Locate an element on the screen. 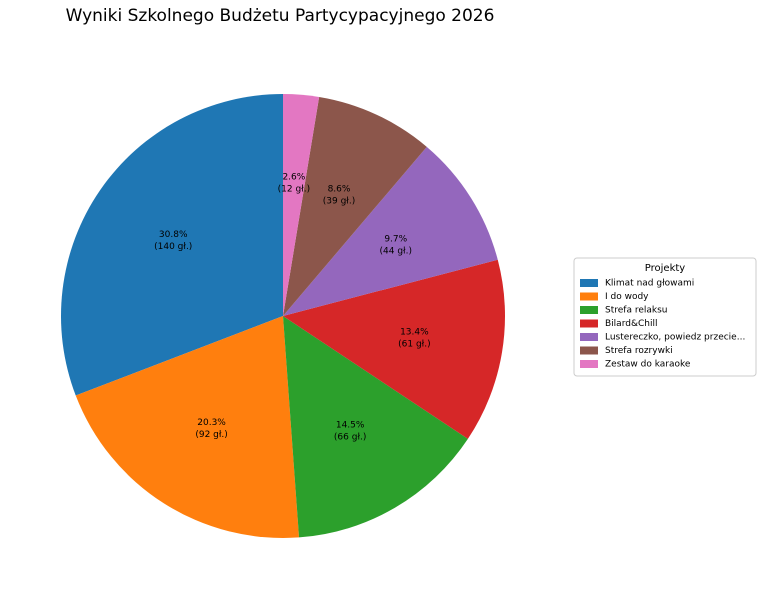 Image resolution: width=760 pixels, height=600 pixels. slice-votes-label: (12 gł.) is located at coordinates (294, 190).